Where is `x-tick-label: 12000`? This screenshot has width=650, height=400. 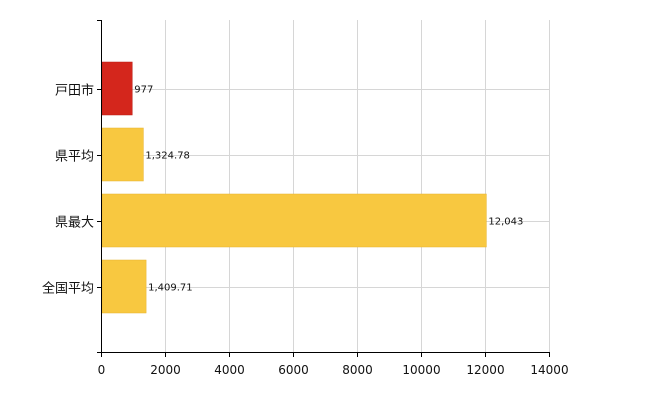 x-tick-label: 12000 is located at coordinates (485, 370).